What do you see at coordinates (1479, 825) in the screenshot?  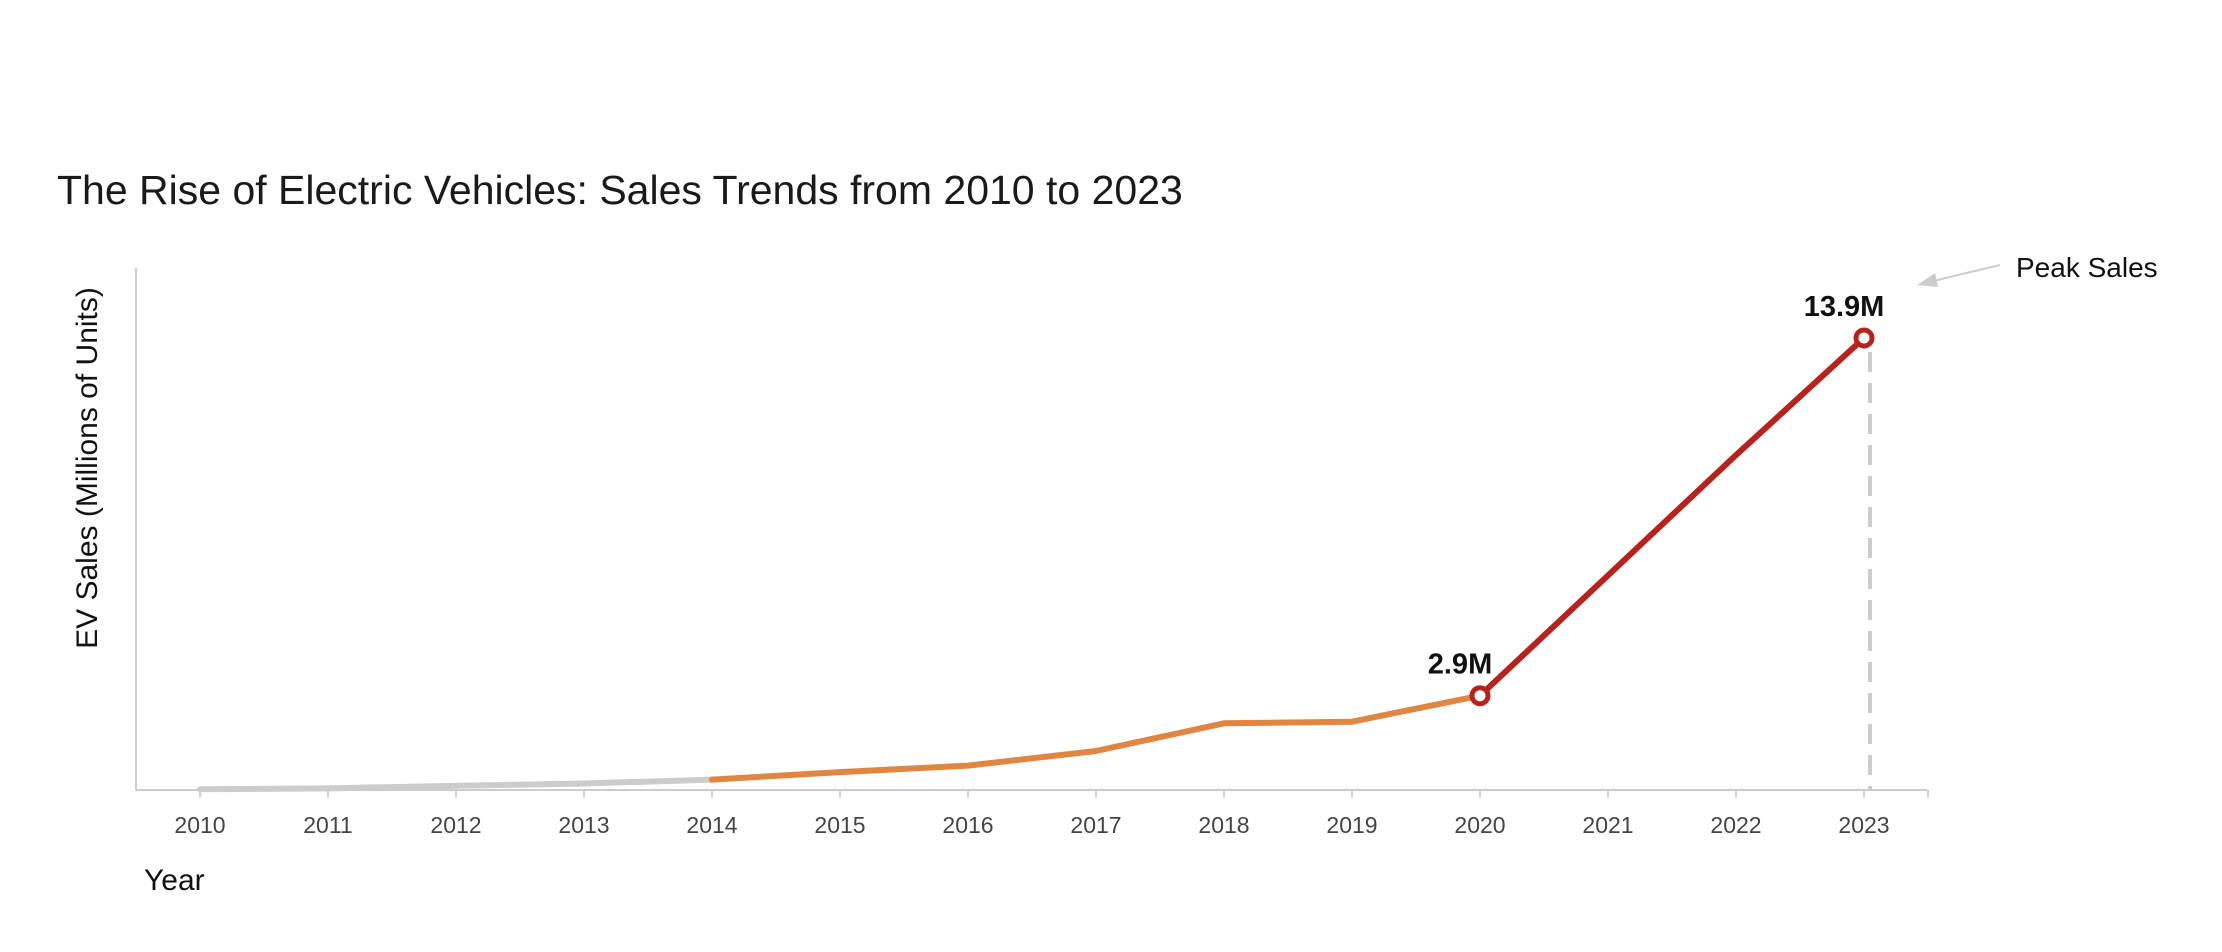 I see `x-tick-label-2020: 2020` at bounding box center [1479, 825].